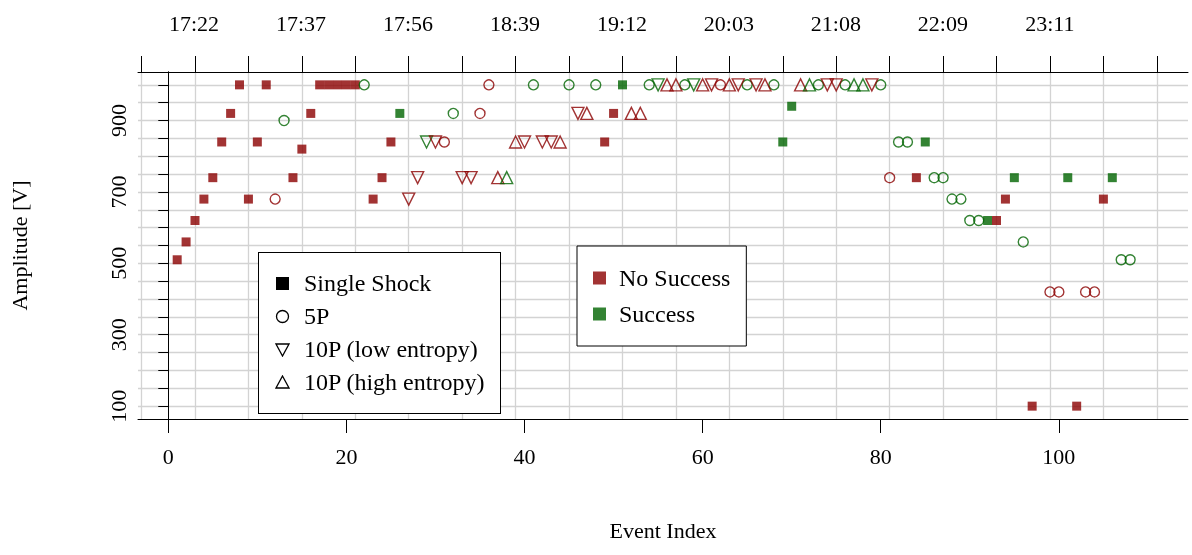  I want to click on annotation: 23:11, so click(1050, 23).